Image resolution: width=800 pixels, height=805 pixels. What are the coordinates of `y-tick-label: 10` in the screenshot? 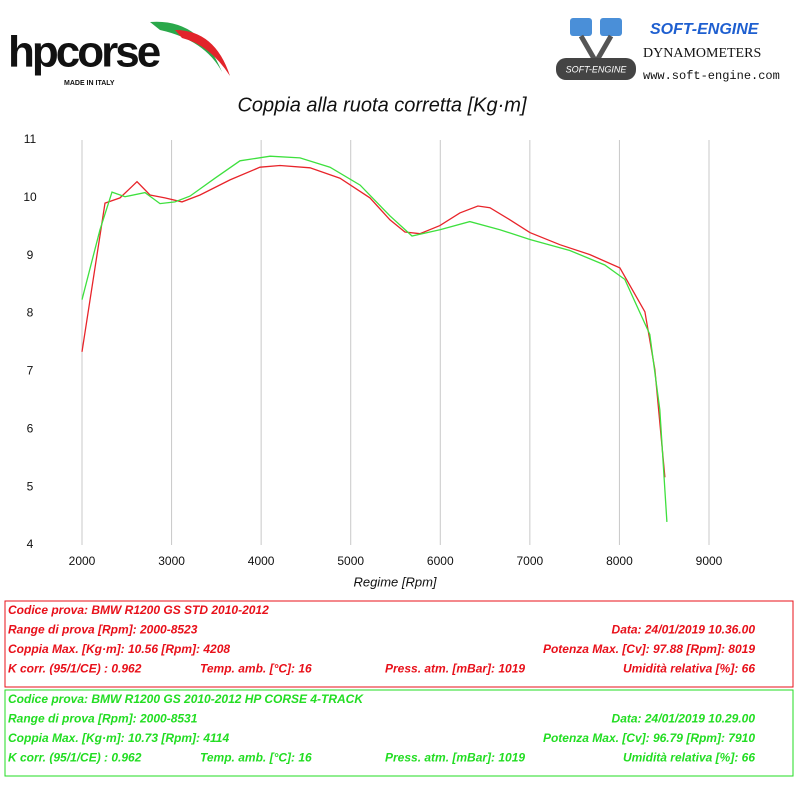 It's located at (30, 197).